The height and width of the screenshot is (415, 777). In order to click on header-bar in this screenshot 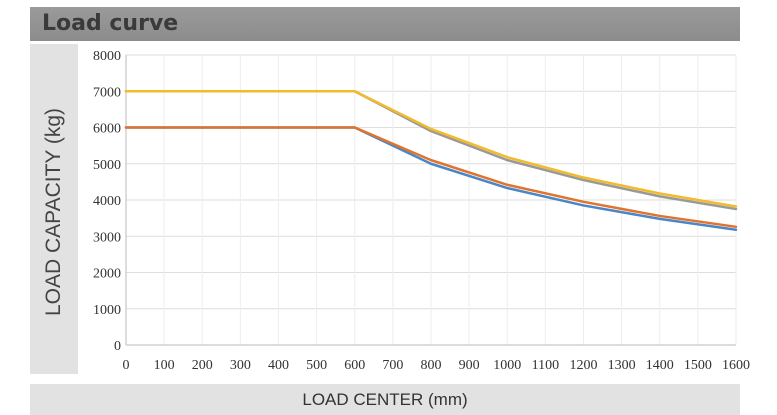, I will do `click(385, 24)`.